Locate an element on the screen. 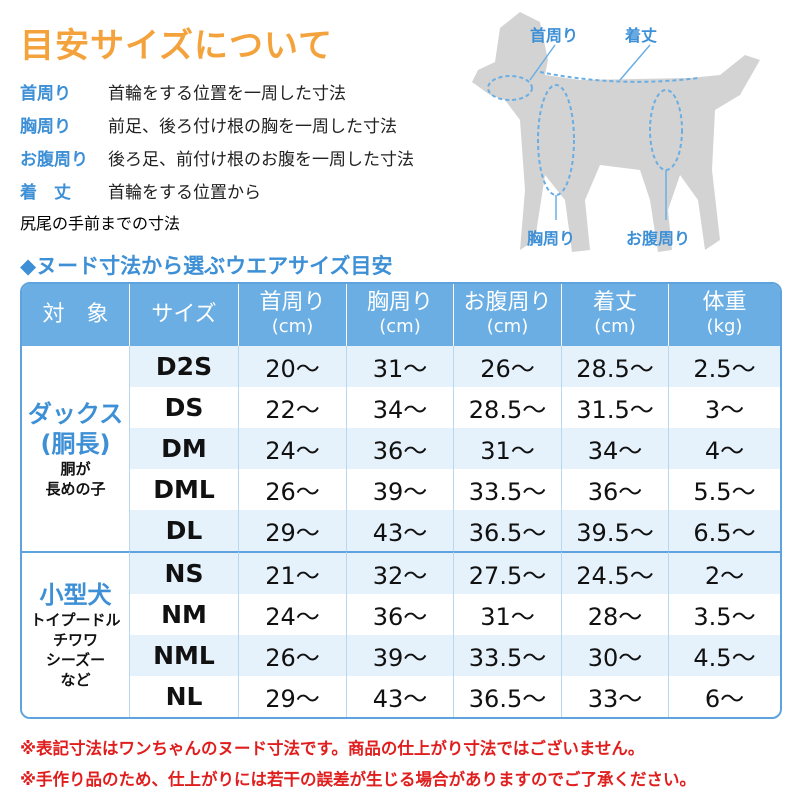  value-cell: 36.5〜 is located at coordinates (508, 696).